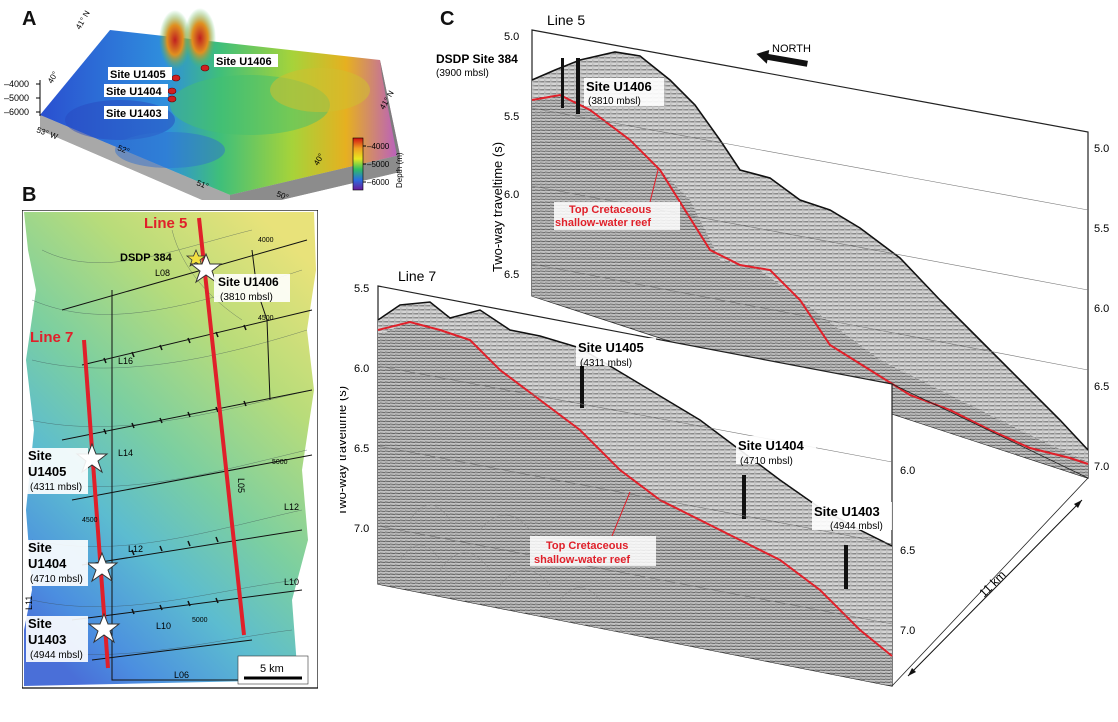  I want to click on site-star-u1404, so click(102, 567).